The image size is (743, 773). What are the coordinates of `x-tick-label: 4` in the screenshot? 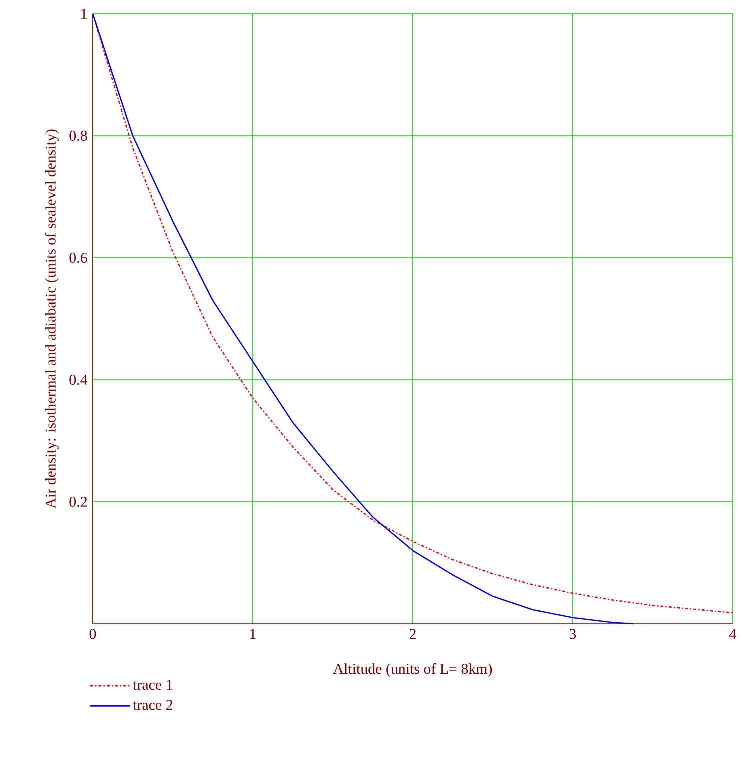 It's located at (733, 634).